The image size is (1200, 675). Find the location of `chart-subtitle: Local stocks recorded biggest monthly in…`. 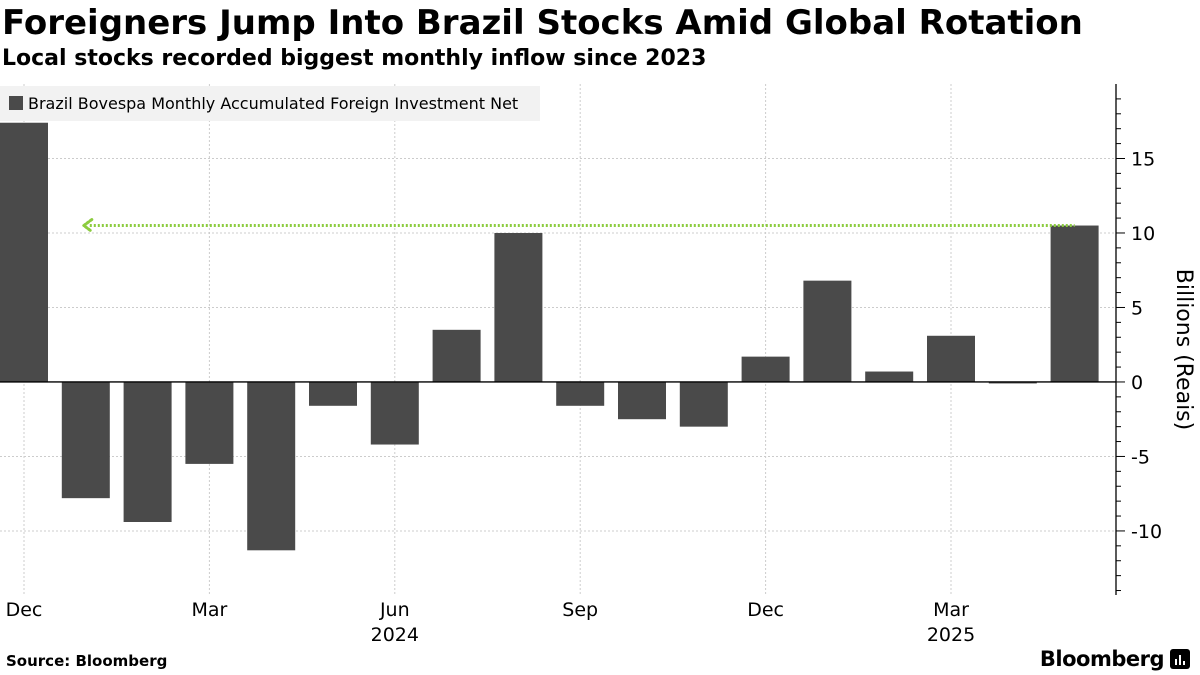

chart-subtitle: Local stocks recorded biggest monthly in… is located at coordinates (354, 58).